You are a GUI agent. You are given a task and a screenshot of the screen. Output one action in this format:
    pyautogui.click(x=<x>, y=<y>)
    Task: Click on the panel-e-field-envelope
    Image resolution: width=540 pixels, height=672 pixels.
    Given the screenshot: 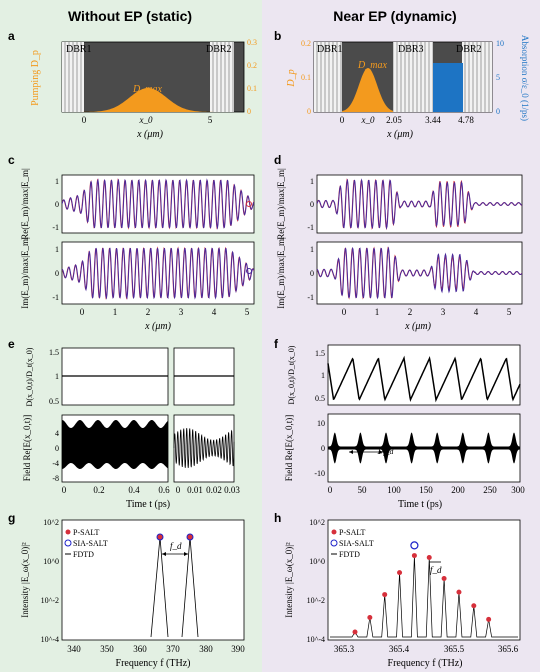 What is the action you would take?
    pyautogui.click(x=115, y=444)
    